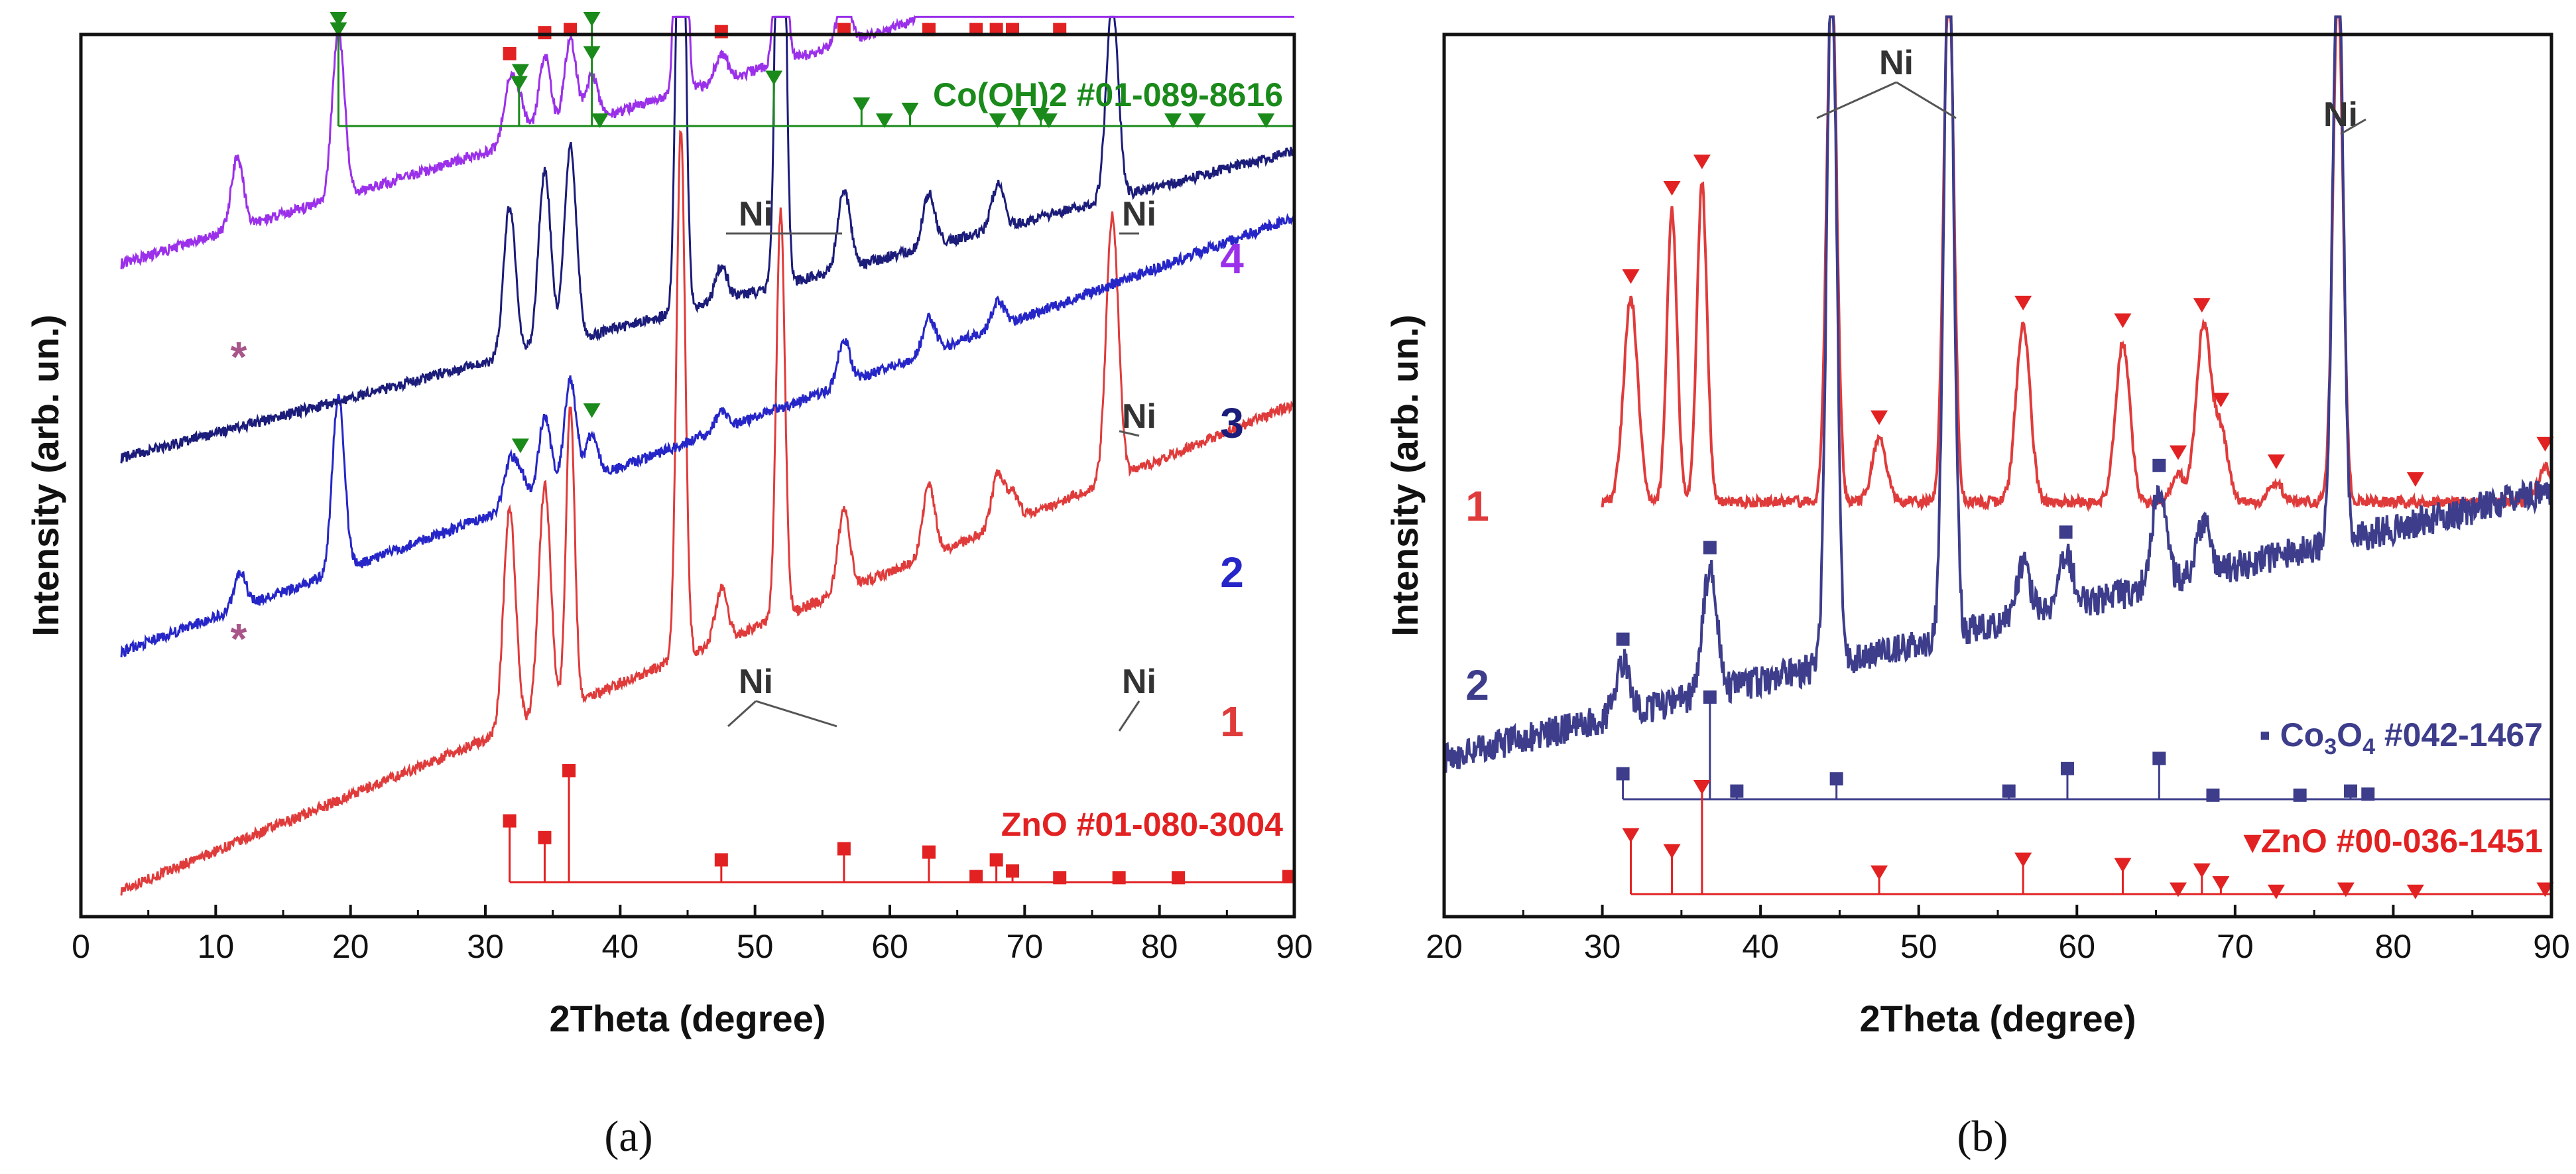  Describe the element at coordinates (1405, 475) in the screenshot. I see `panel-b-y-axis-label: Intensity (arb. un.)` at that location.